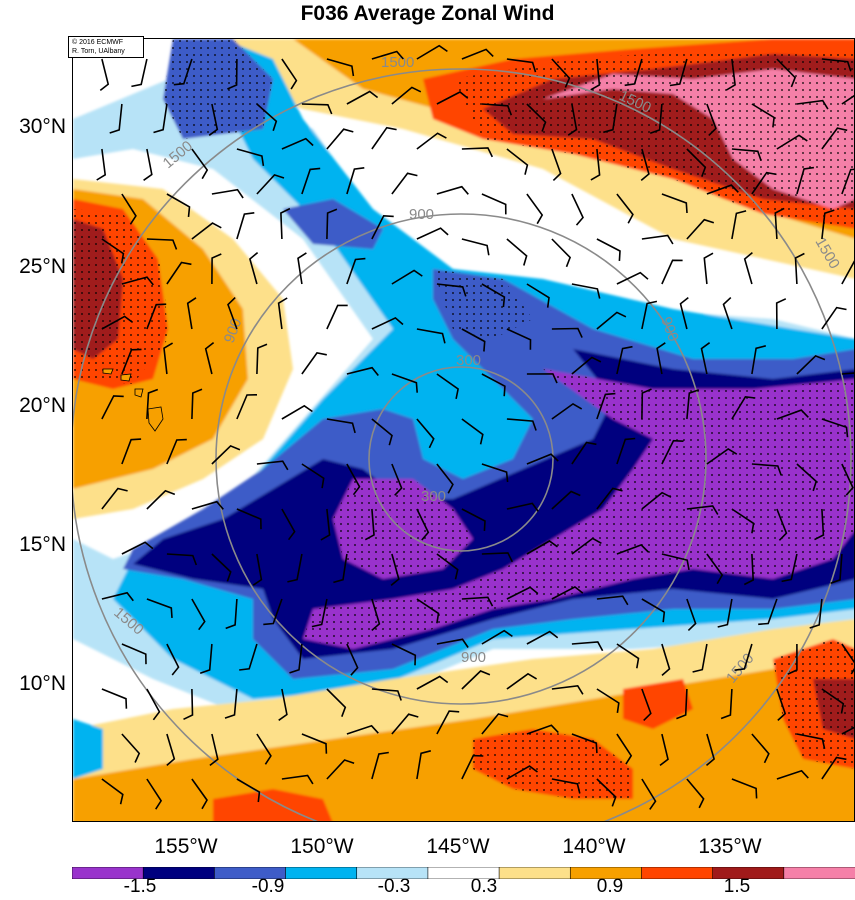 This screenshot has width=855, height=900. I want to click on colorbar-label: 1.5, so click(737, 886).